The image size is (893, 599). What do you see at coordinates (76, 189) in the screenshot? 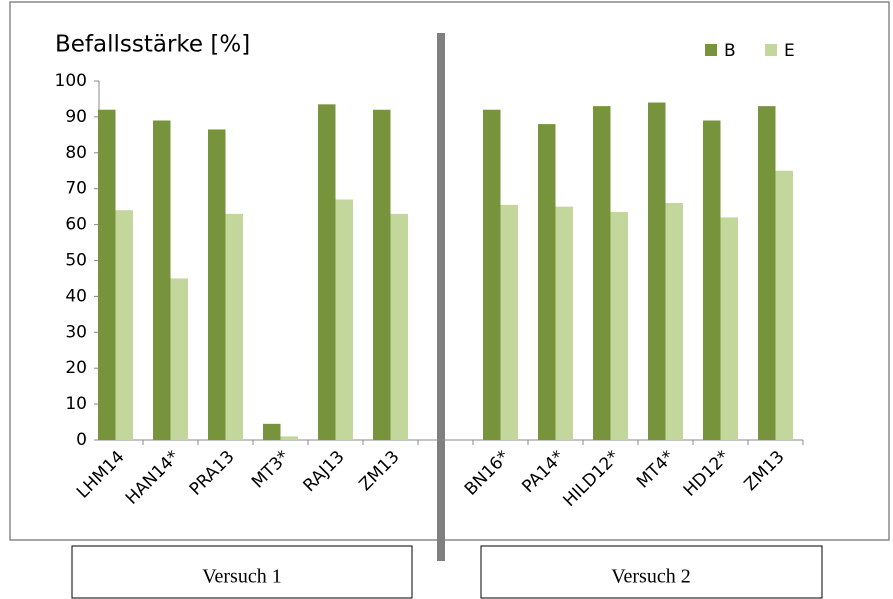
I see `y-tick-label: 70` at bounding box center [76, 189].